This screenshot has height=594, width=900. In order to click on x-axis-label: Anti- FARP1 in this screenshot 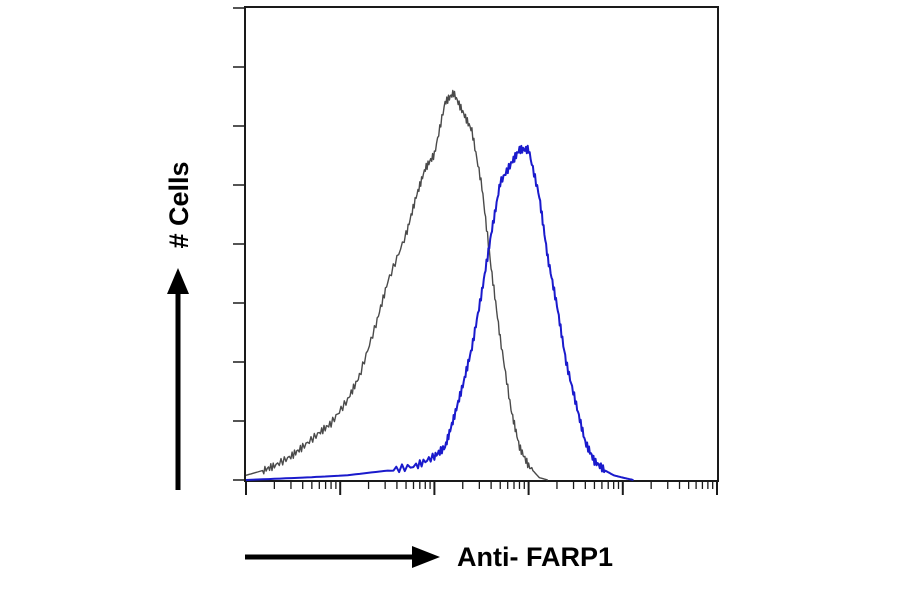, I will do `click(535, 557)`.